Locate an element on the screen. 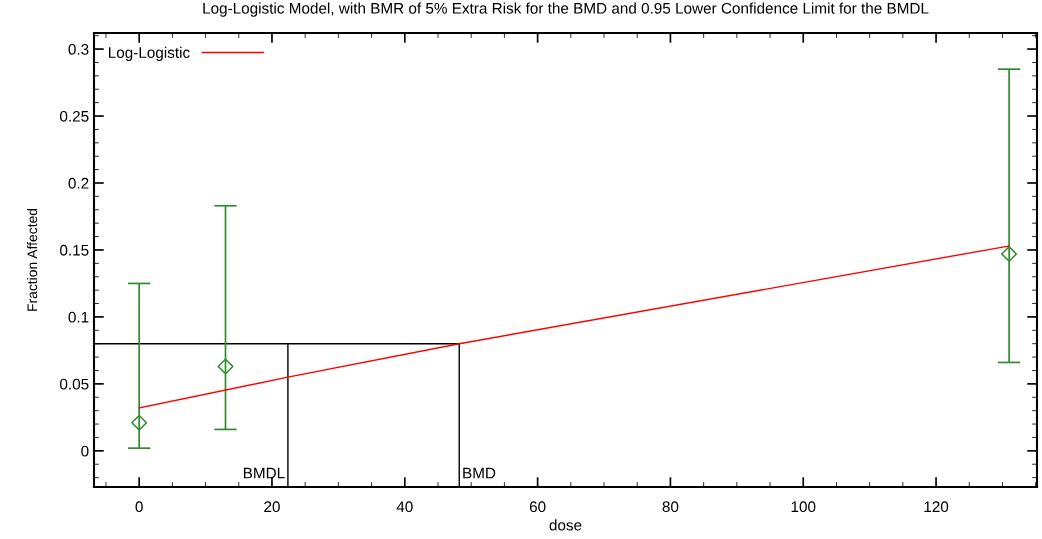 This screenshot has width=1042, height=539. y-tick-label: 0 is located at coordinates (85, 451).